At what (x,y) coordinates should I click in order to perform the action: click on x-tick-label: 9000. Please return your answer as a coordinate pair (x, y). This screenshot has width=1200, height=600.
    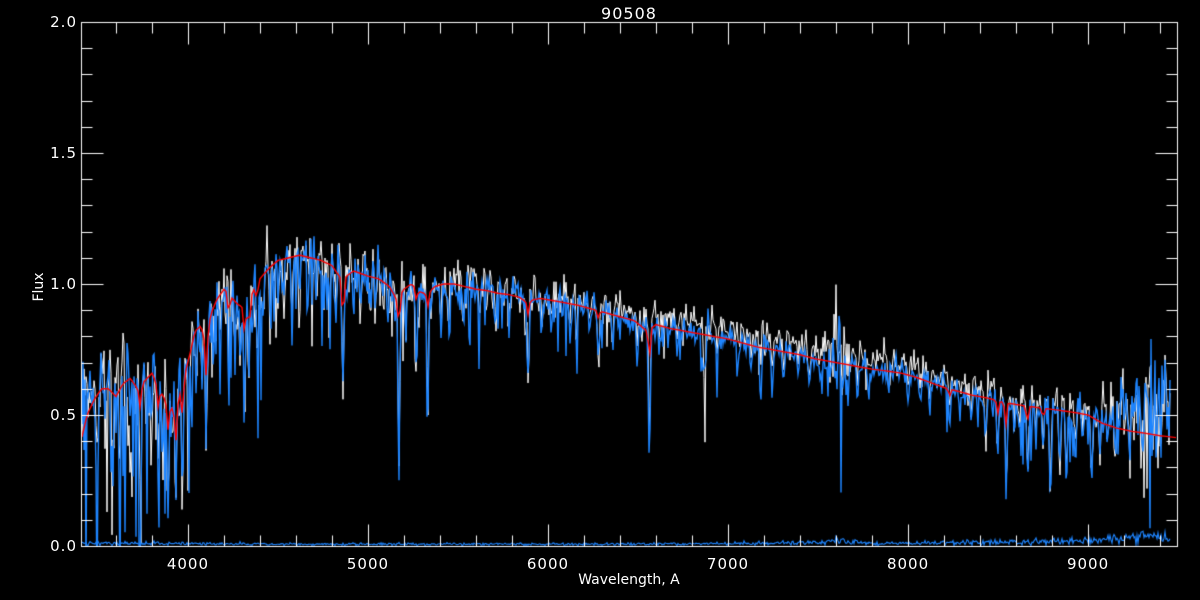
    Looking at the image, I should click on (1088, 564).